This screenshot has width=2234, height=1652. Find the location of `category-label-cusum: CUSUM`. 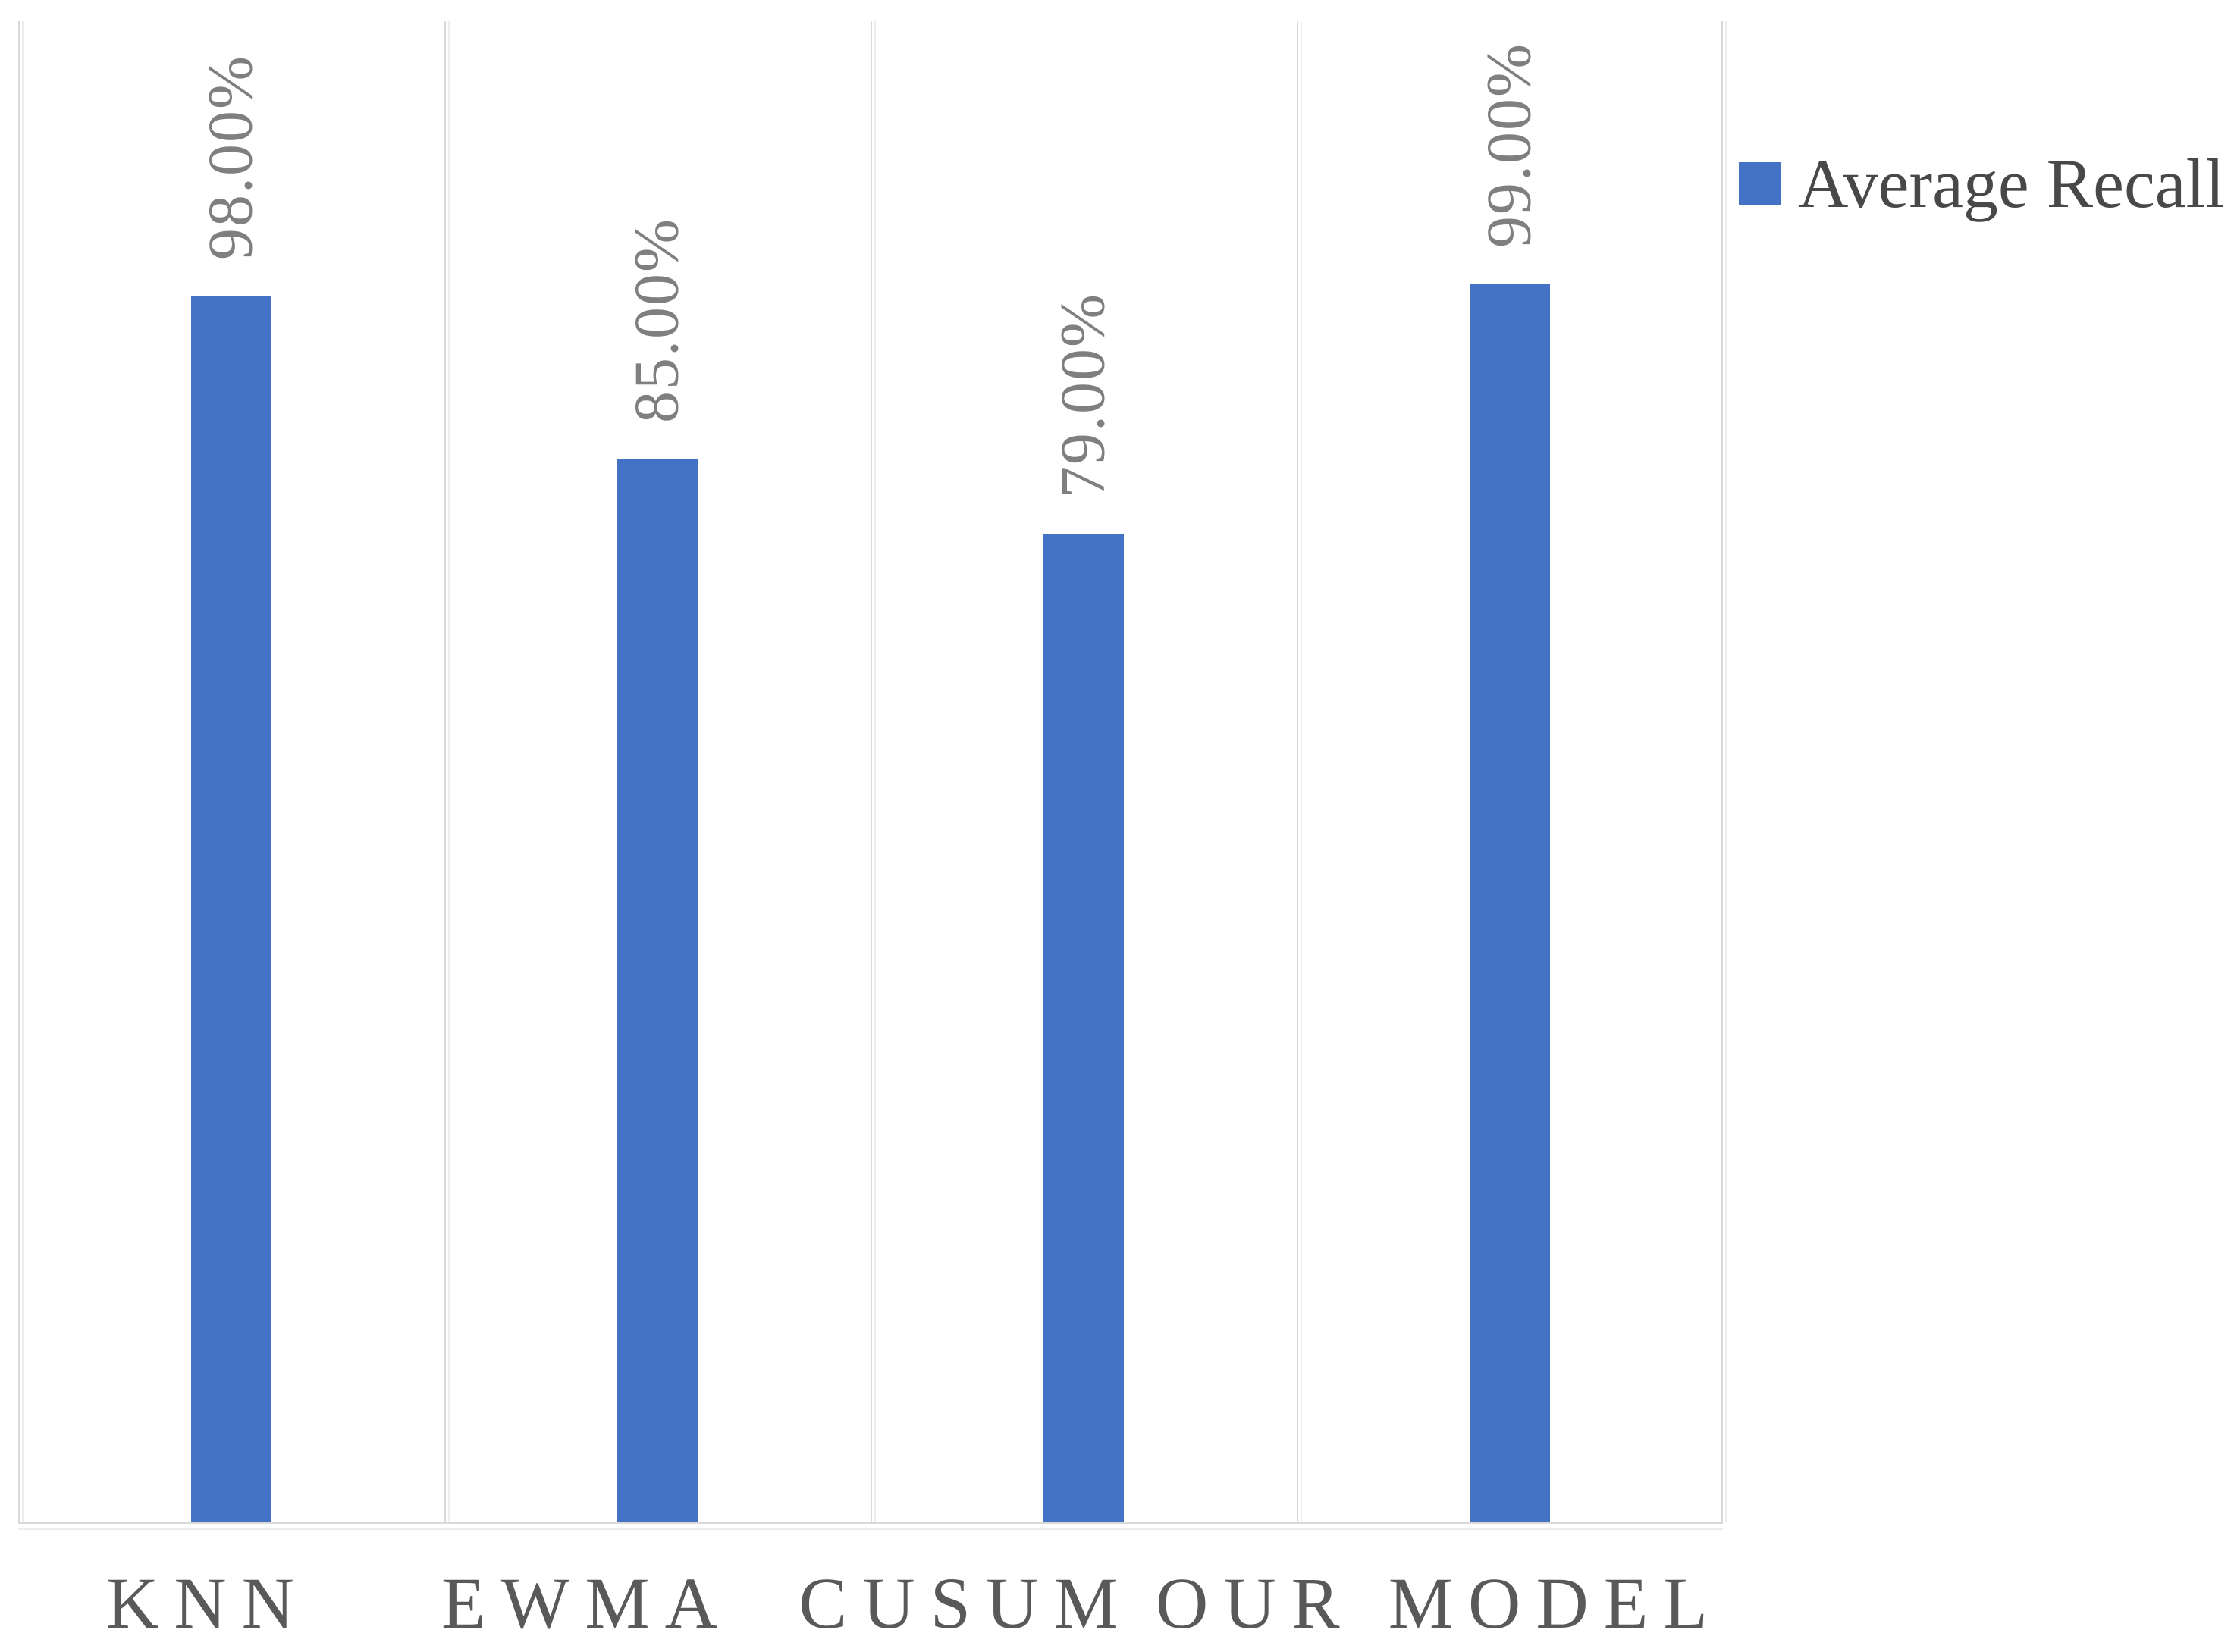

category-label-cusum: CUSUM is located at coordinates (966, 1603).